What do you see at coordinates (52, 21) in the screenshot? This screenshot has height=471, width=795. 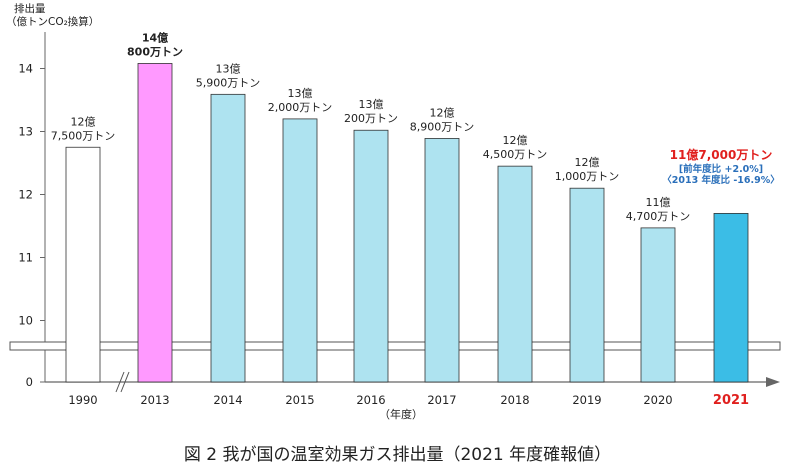 I see `y-axis-label-line: （億トンCO₂換算）` at bounding box center [52, 21].